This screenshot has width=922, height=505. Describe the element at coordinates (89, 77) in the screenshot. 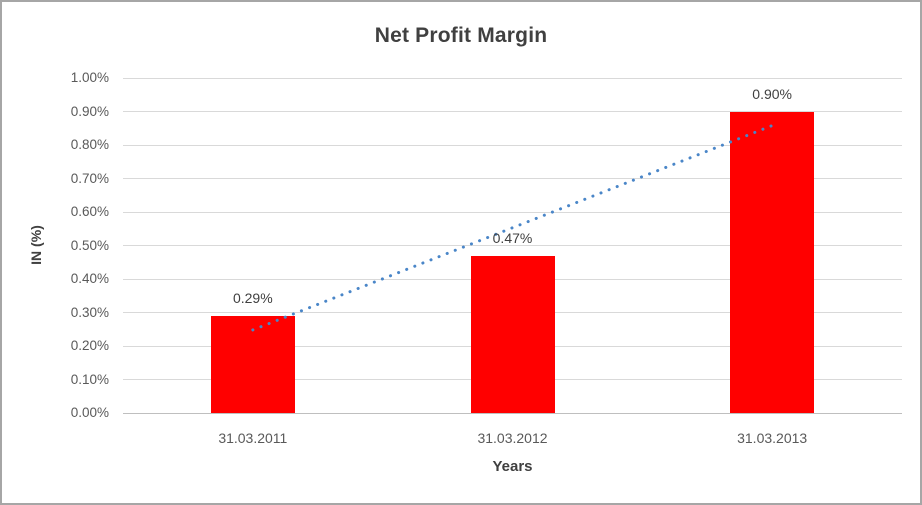

I see `y-tick-label: 1.00%` at that location.